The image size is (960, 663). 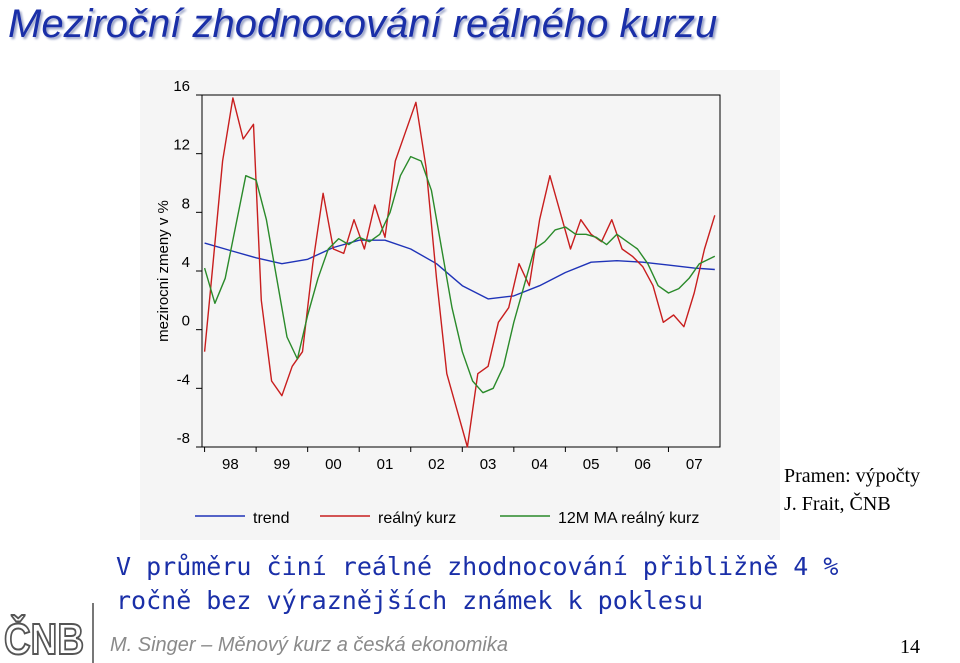 I want to click on logo-text: ČNB, so click(x=44, y=636).